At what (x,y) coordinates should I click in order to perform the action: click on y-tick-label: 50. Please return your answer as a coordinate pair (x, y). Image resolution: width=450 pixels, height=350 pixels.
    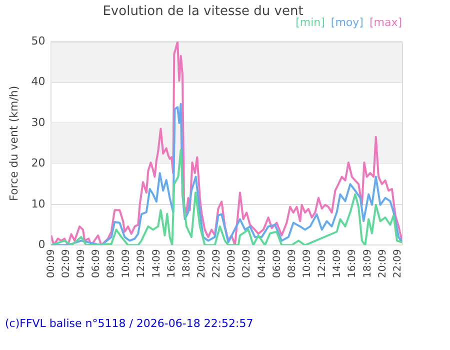
    Looking at the image, I should click on (38, 41).